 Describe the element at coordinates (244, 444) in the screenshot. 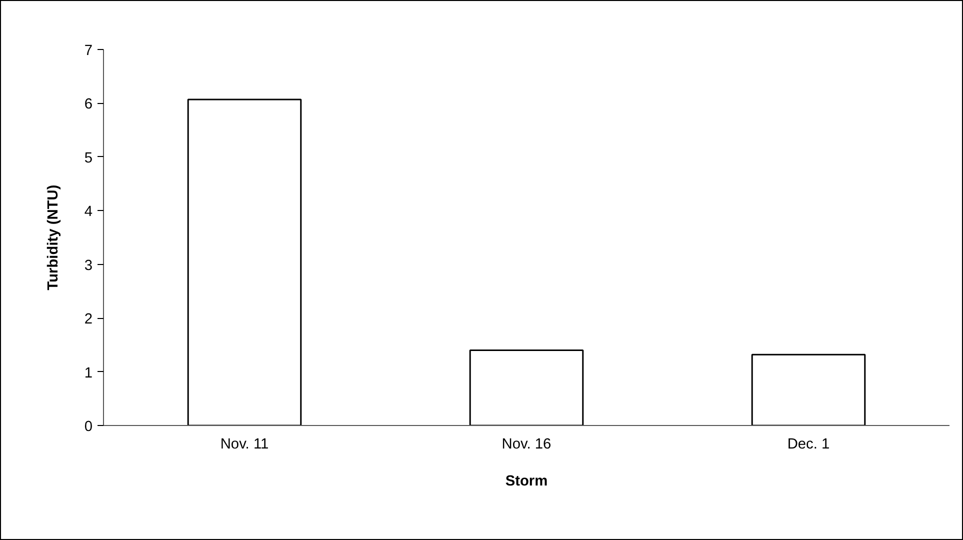

I see `x-tick-label: Nov. 11` at that location.